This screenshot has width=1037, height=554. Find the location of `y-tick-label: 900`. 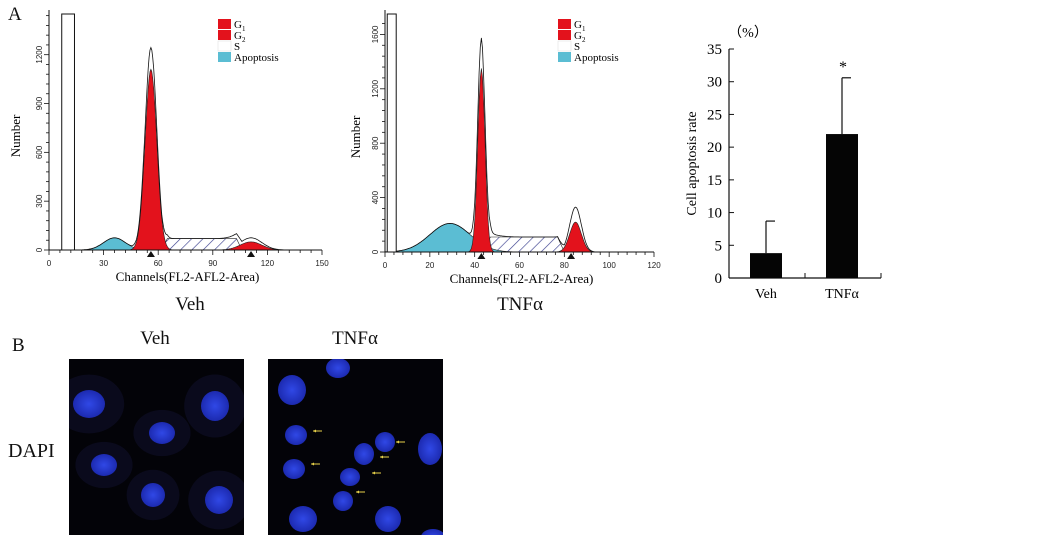

y-tick-label: 900 is located at coordinates (39, 103).